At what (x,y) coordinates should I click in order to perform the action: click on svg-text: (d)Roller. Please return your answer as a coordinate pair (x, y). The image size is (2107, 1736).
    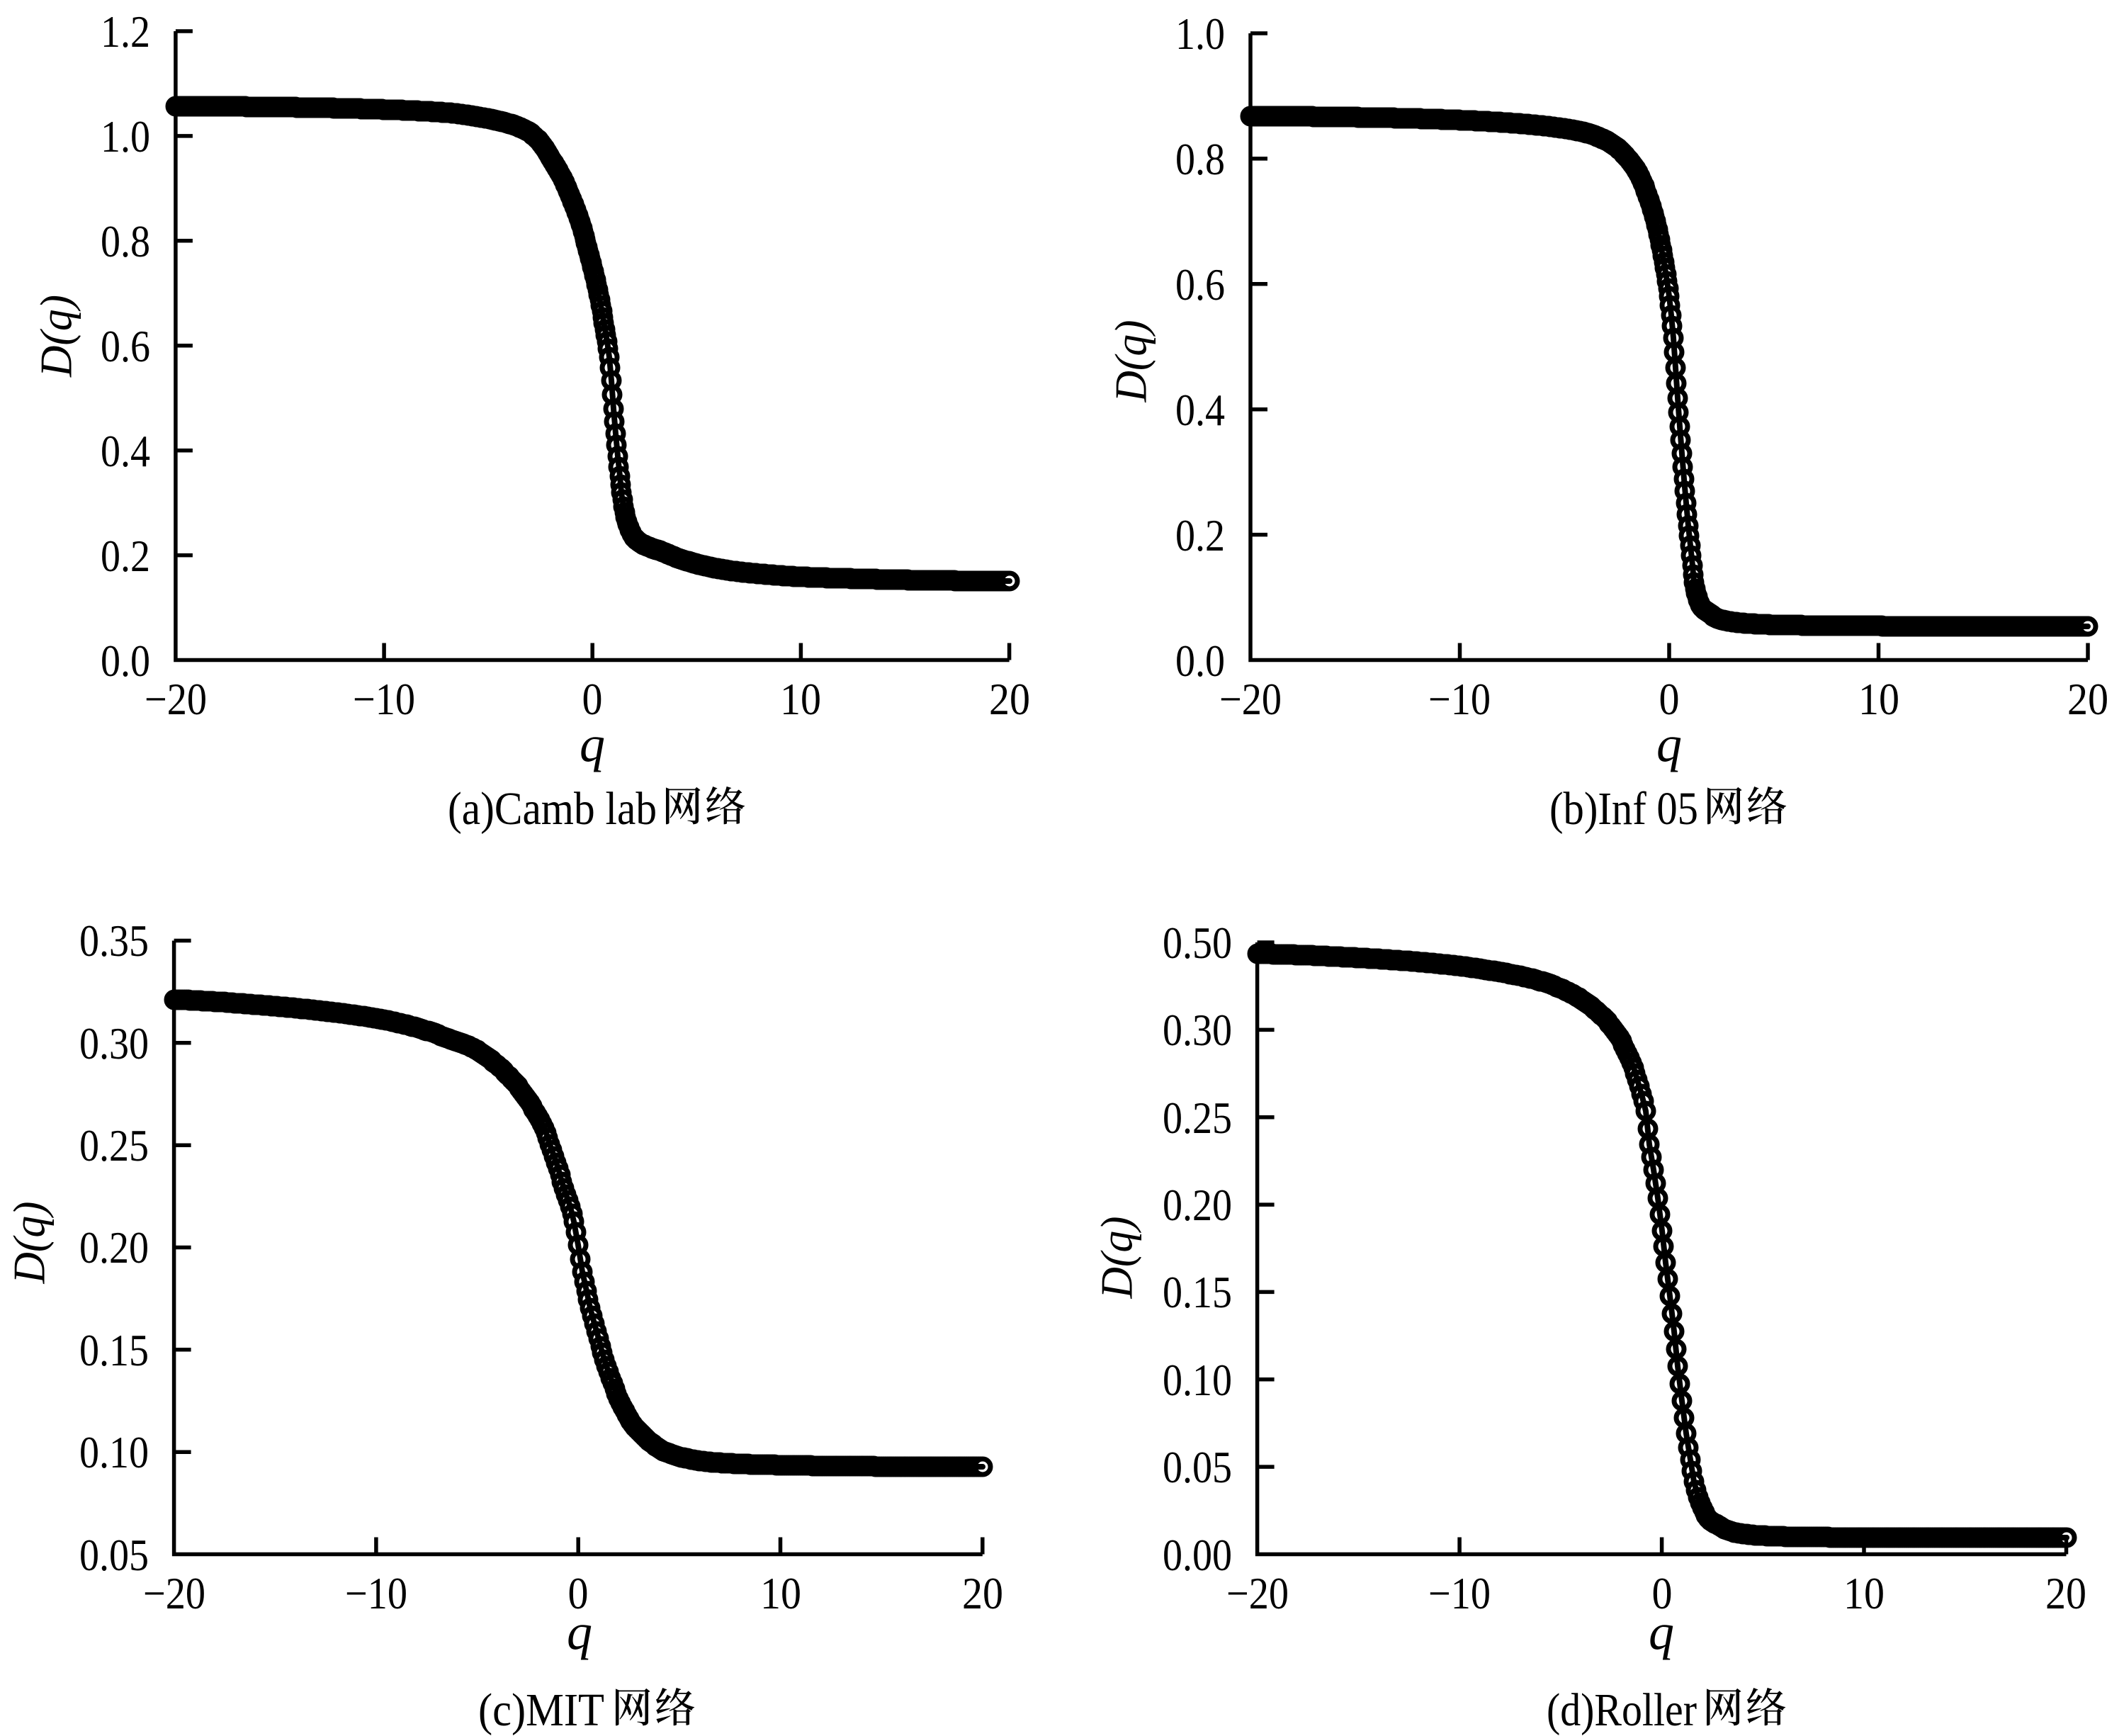
    Looking at the image, I should click on (1622, 1710).